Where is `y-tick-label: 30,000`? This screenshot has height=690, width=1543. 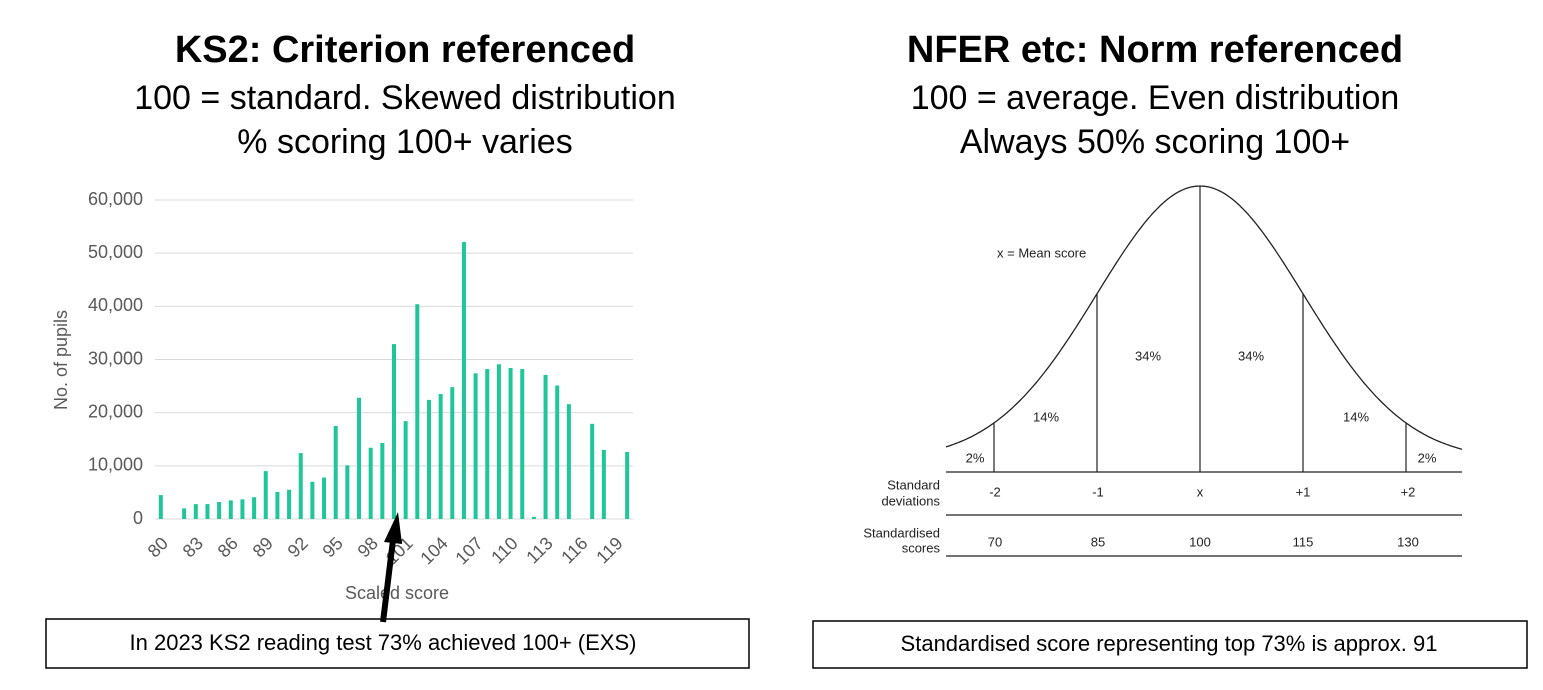 y-tick-label: 30,000 is located at coordinates (115, 358).